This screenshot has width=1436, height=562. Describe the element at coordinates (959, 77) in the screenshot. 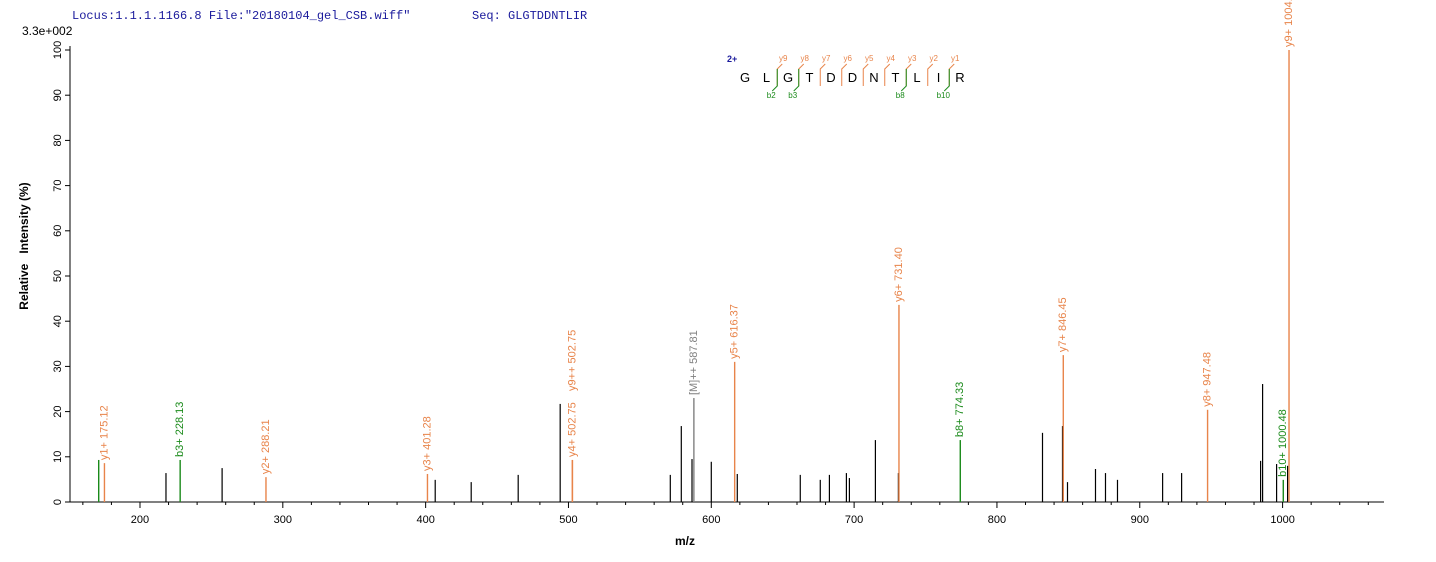

I see `residue: R` at that location.